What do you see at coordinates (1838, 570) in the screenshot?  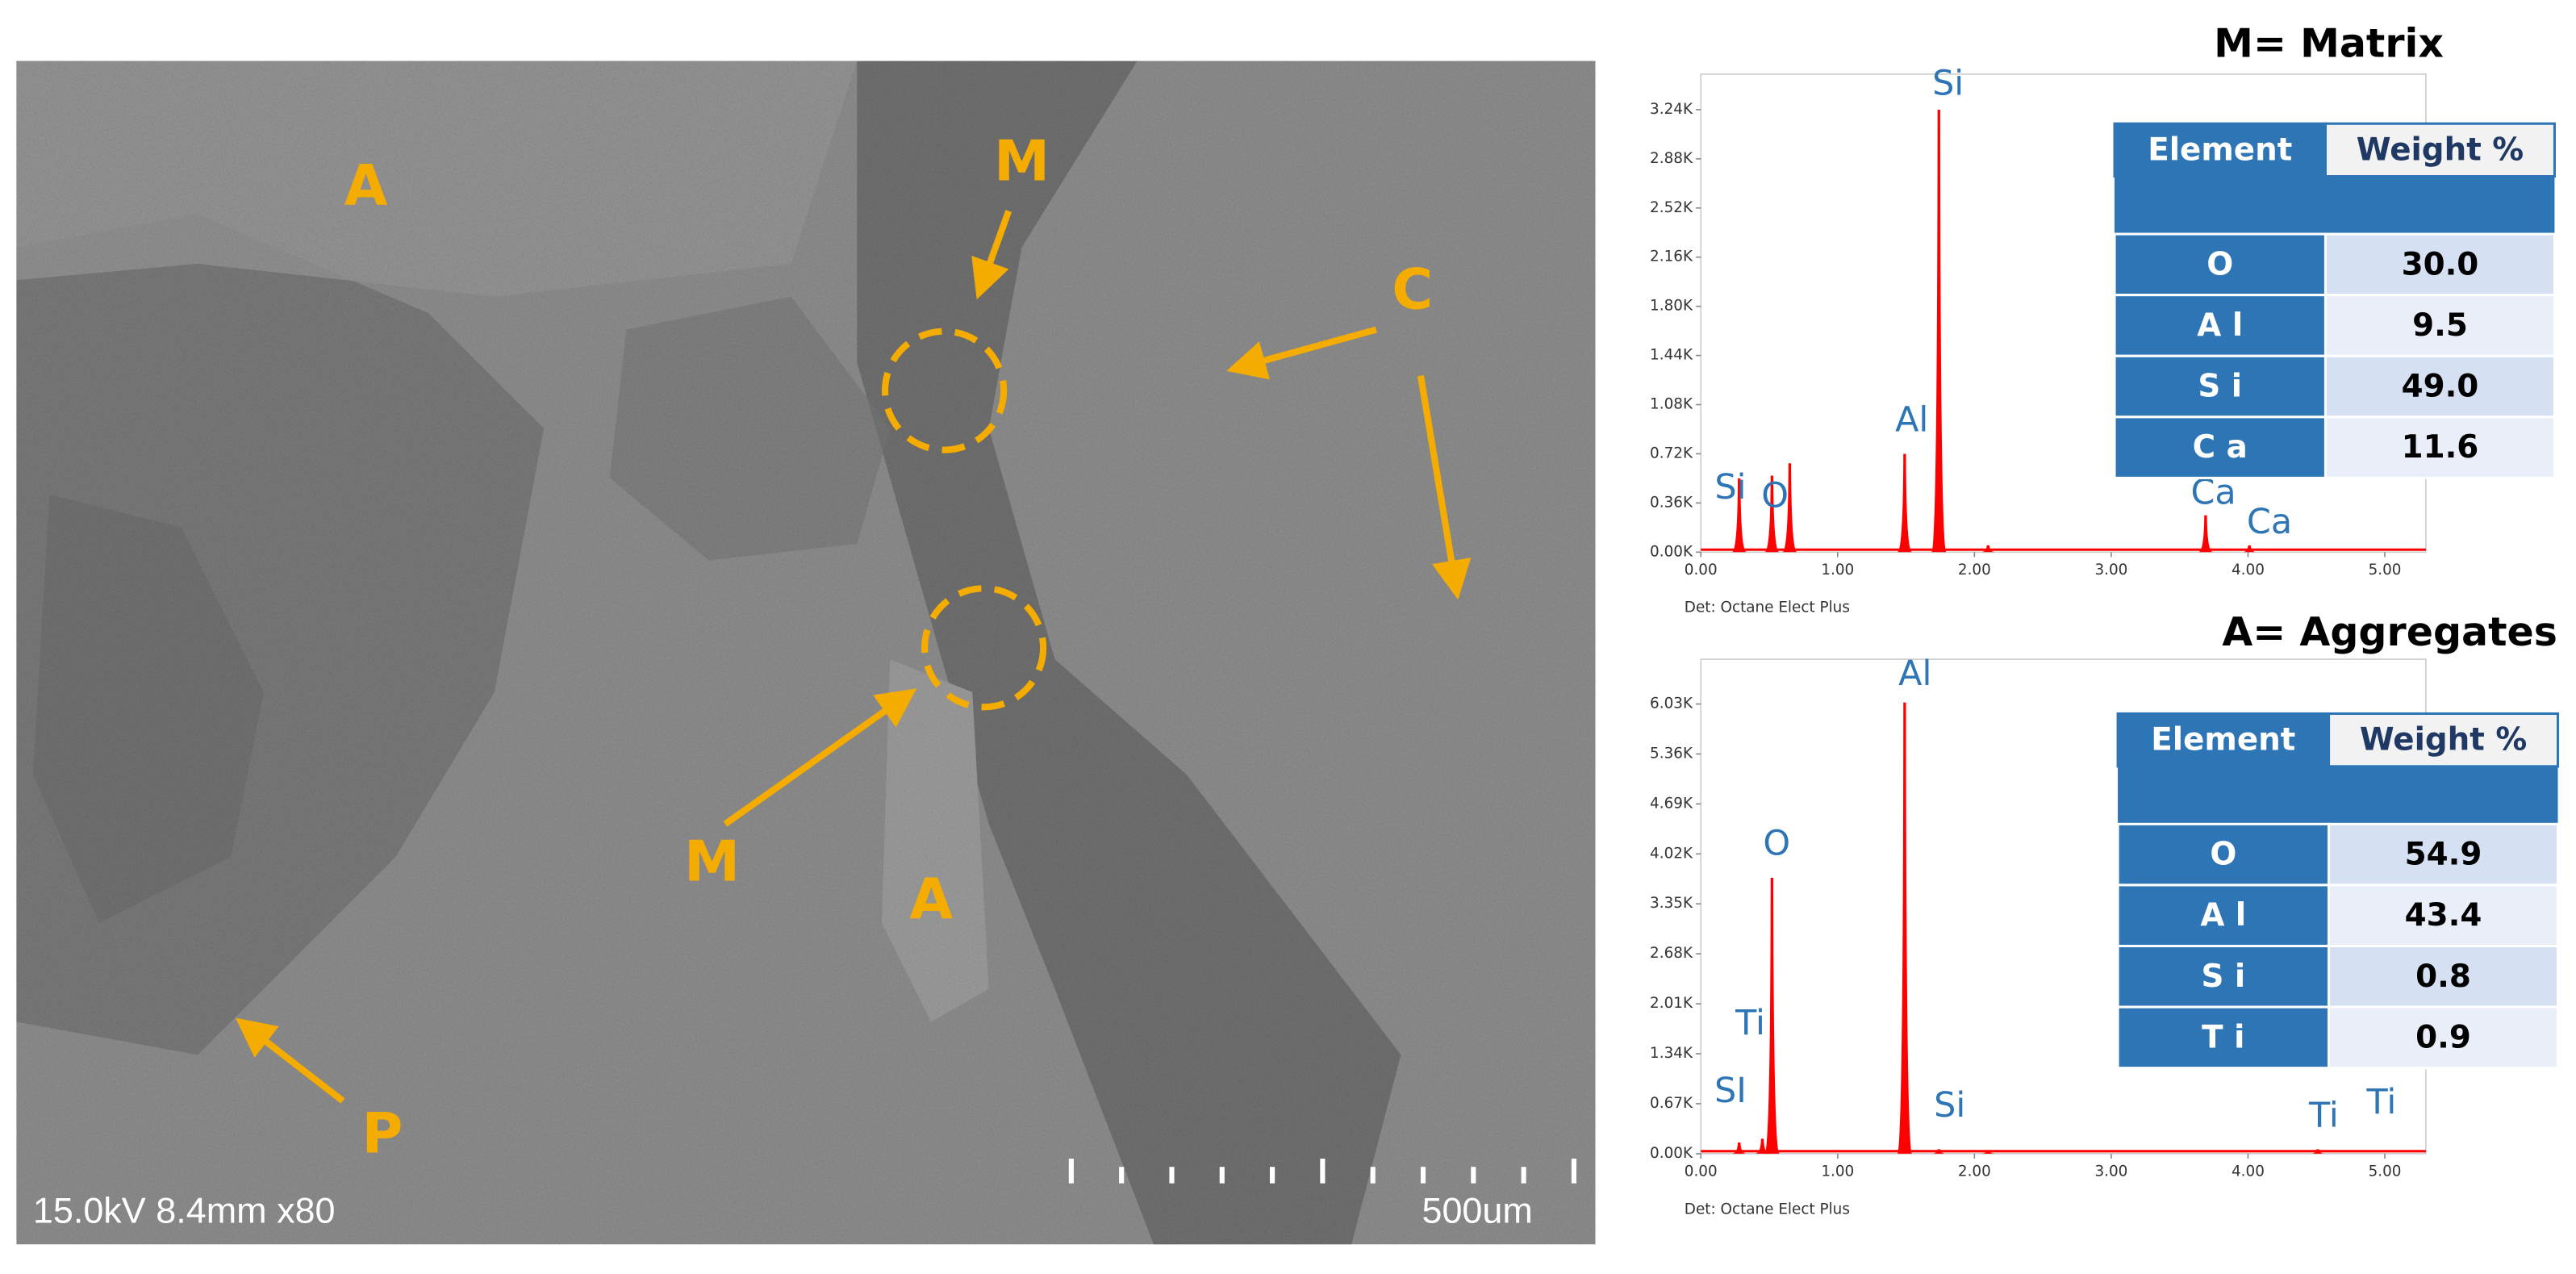 I see `x-tick-label: 1.00` at bounding box center [1838, 570].